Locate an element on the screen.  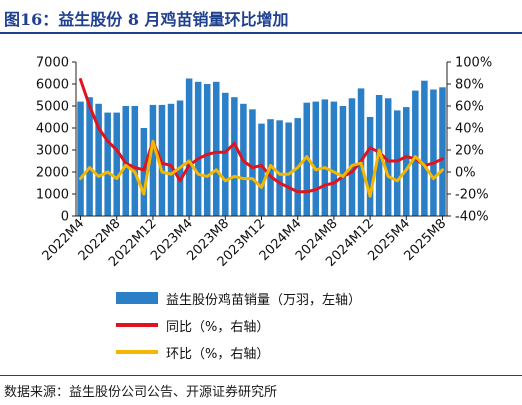
source-note: 数据来源：益生股份公司公告、开源证券研究所 is located at coordinates (141, 392).